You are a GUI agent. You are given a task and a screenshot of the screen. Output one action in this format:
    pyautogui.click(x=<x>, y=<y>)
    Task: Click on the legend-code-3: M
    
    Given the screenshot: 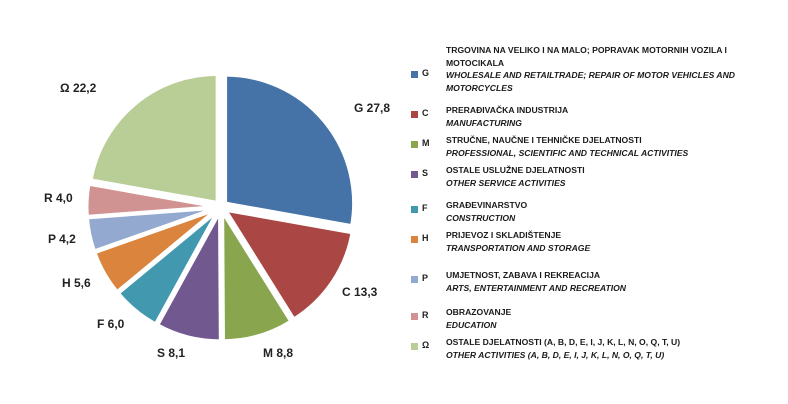 What is the action you would take?
    pyautogui.click(x=426, y=143)
    